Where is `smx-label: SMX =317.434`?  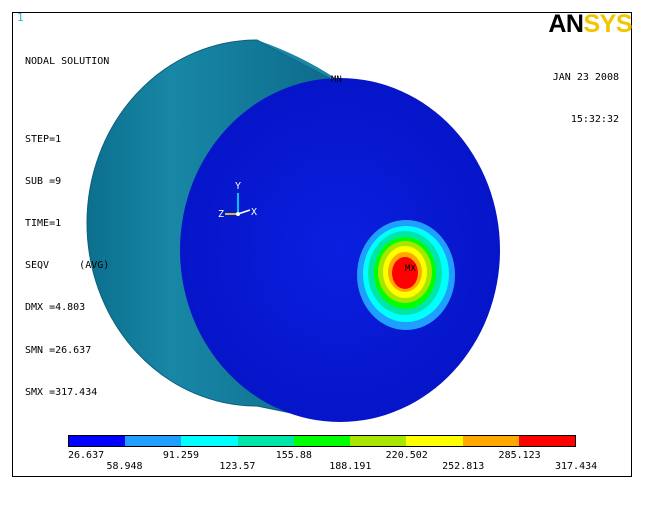
smx-label: SMX =317.434 is located at coordinates (61, 392).